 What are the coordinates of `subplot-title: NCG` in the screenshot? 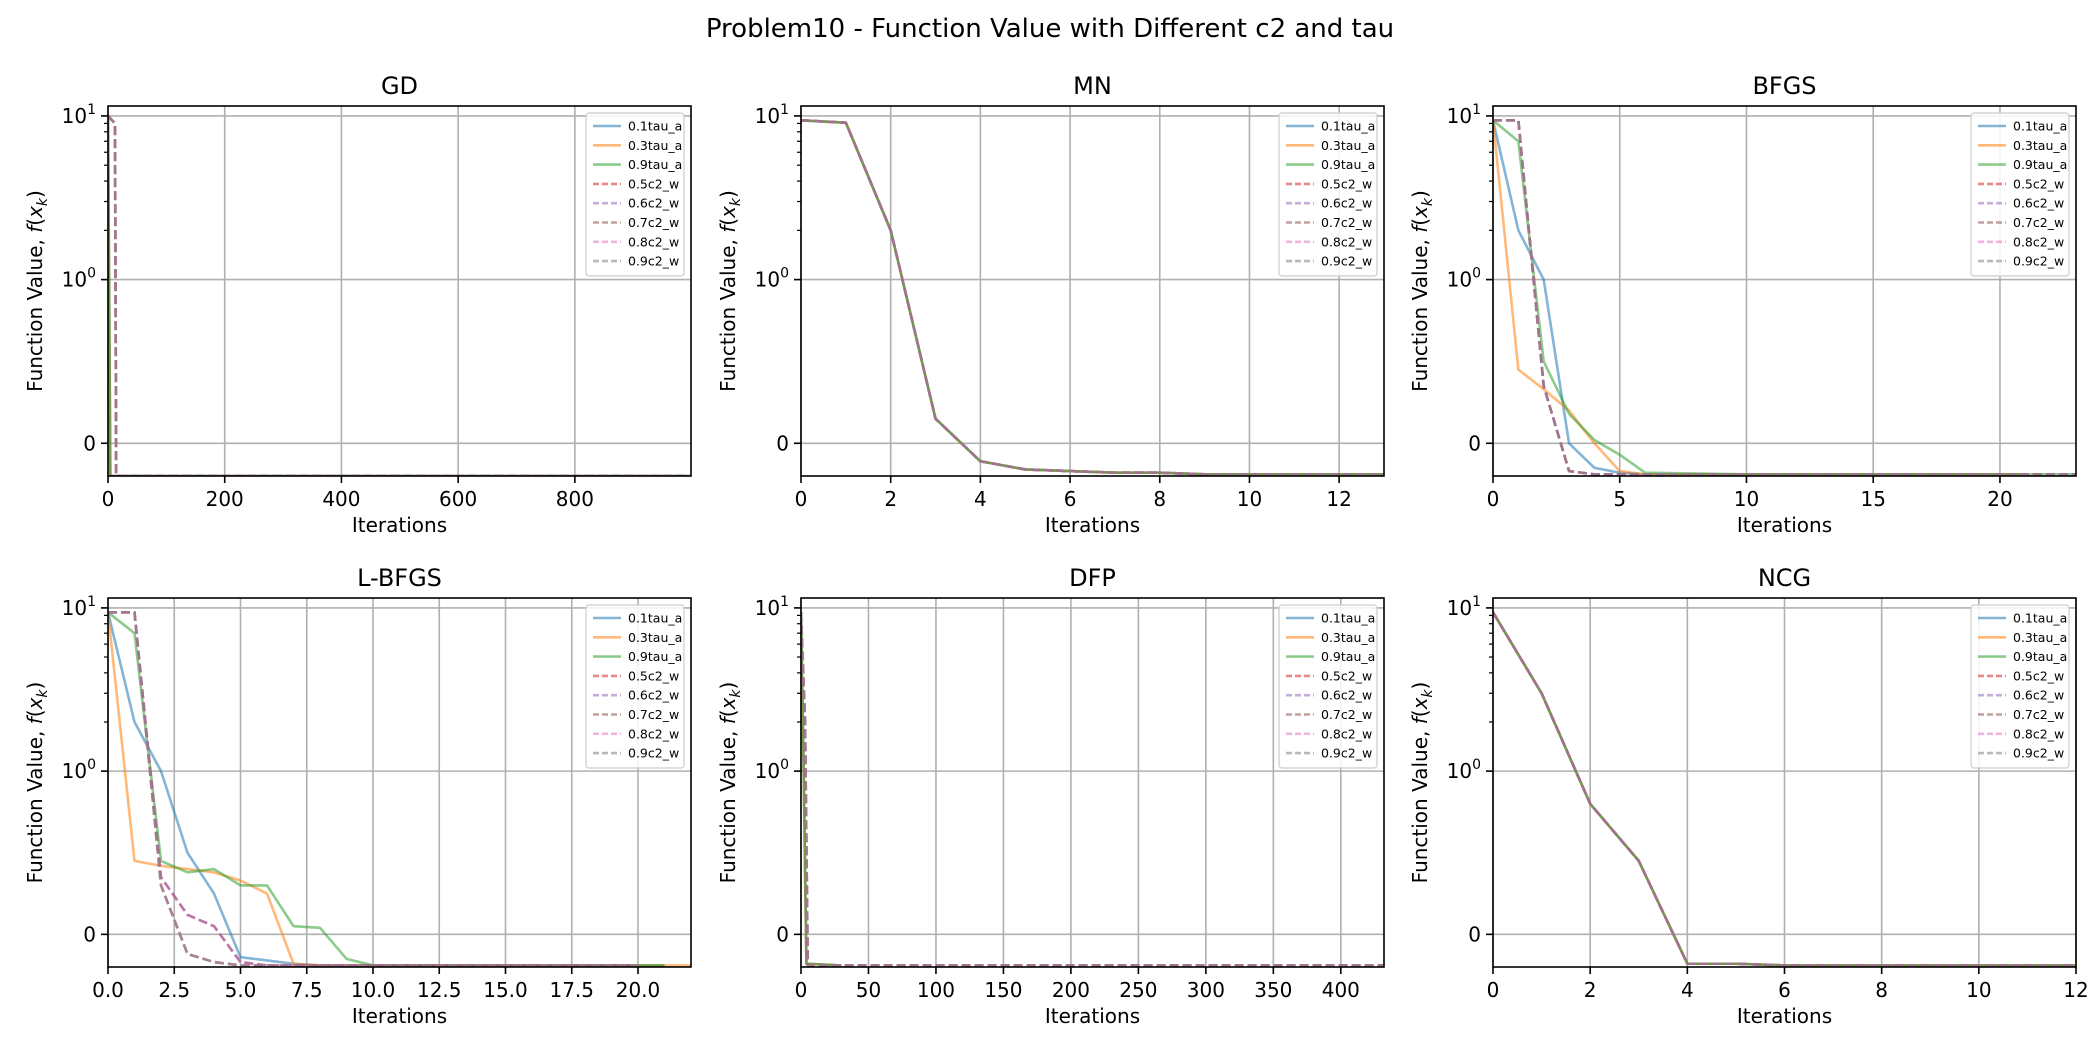 It's located at (1784, 578).